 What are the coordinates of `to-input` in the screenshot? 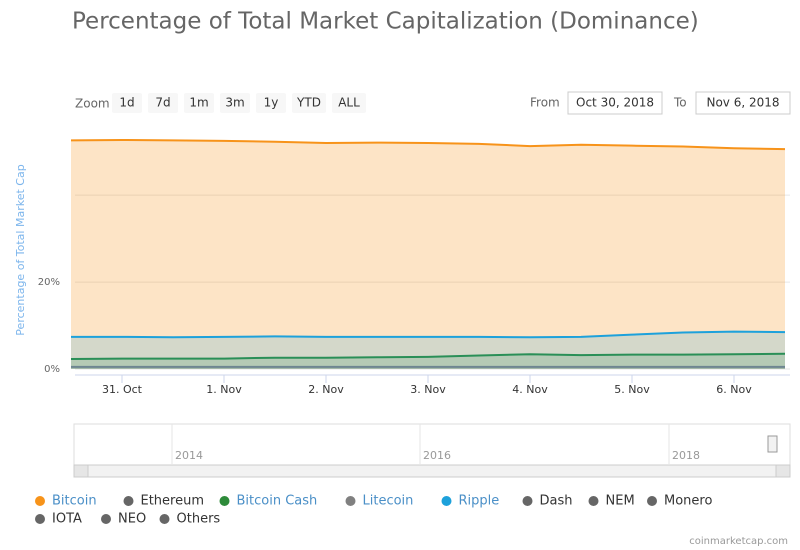 It's located at (743, 103).